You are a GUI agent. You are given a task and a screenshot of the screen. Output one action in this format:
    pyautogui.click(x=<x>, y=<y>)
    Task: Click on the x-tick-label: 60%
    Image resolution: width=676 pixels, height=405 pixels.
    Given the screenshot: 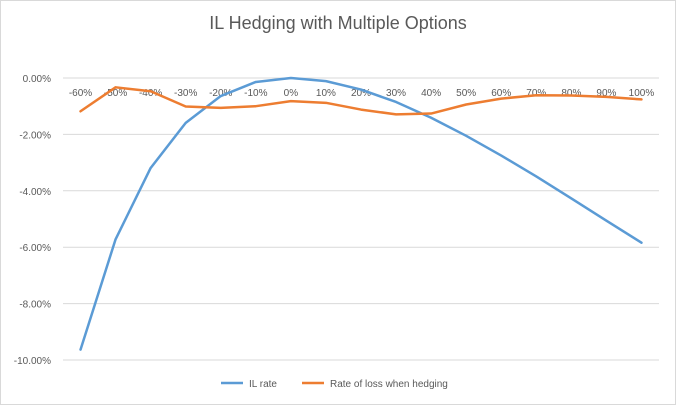 What is the action you would take?
    pyautogui.click(x=501, y=93)
    